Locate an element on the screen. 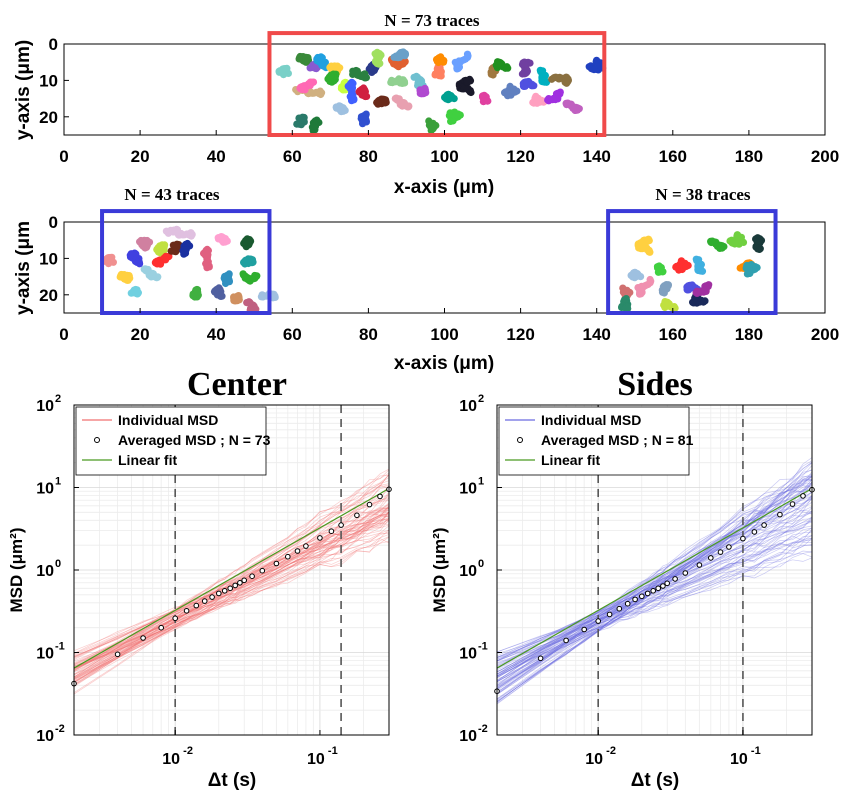 This screenshot has height=795, width=845. tracks-top-xlabel: x-axis (μm) is located at coordinates (444, 187).